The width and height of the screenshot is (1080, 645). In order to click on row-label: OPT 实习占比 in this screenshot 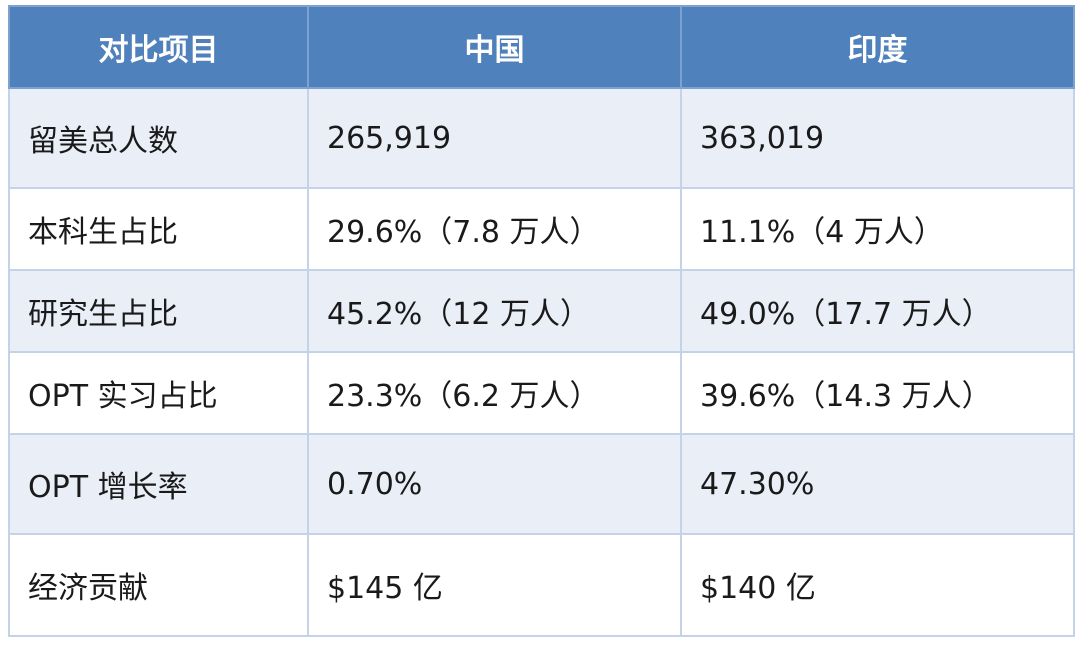, I will do `click(158, 393)`.